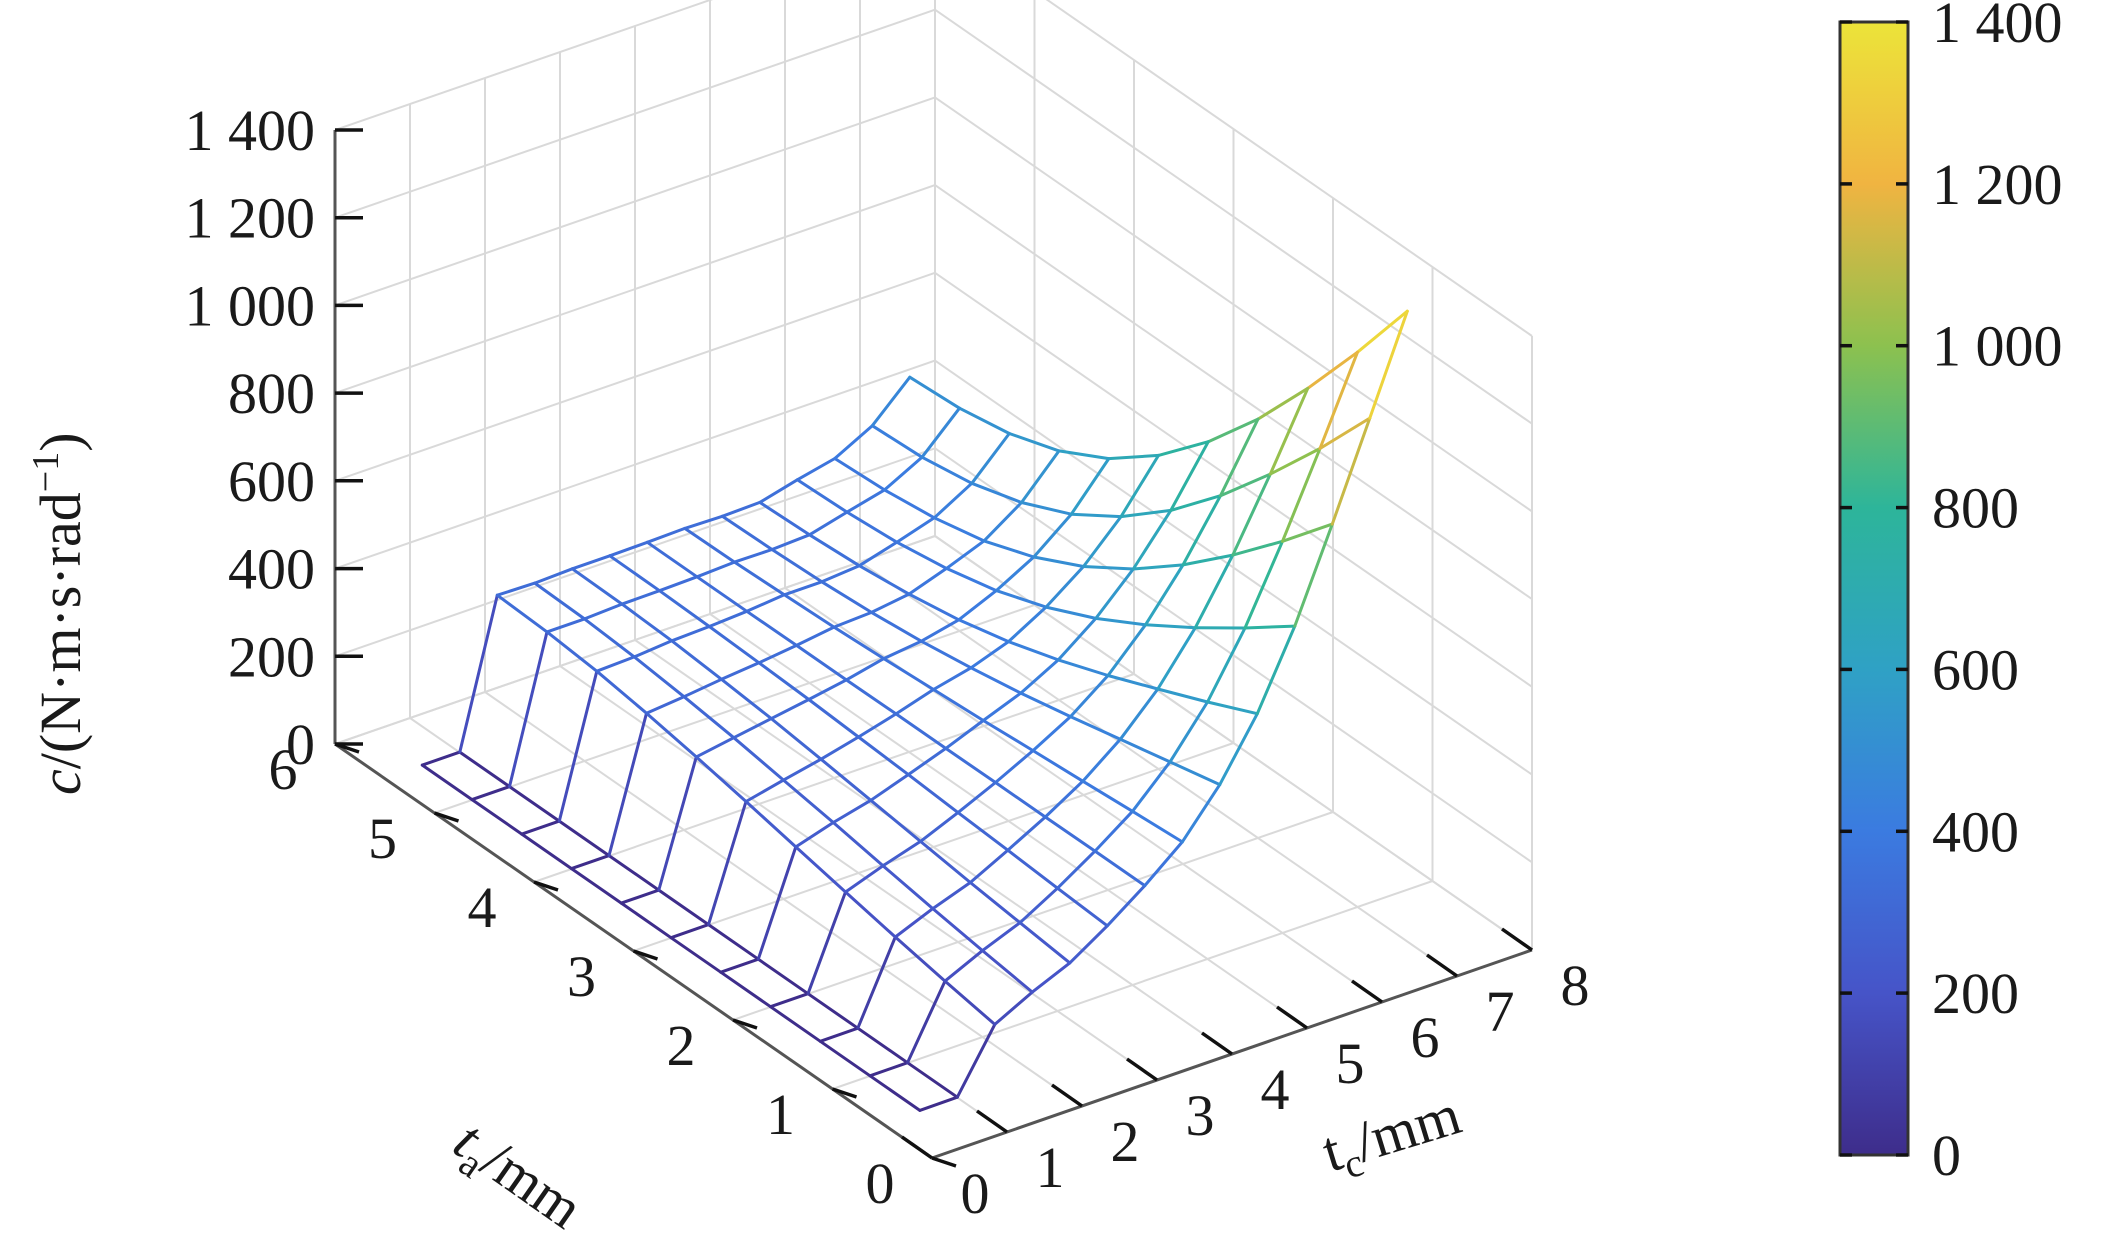 Image resolution: width=2104 pixels, height=1235 pixels. Describe the element at coordinates (271, 481) in the screenshot. I see `z-tick-label: 600` at that location.